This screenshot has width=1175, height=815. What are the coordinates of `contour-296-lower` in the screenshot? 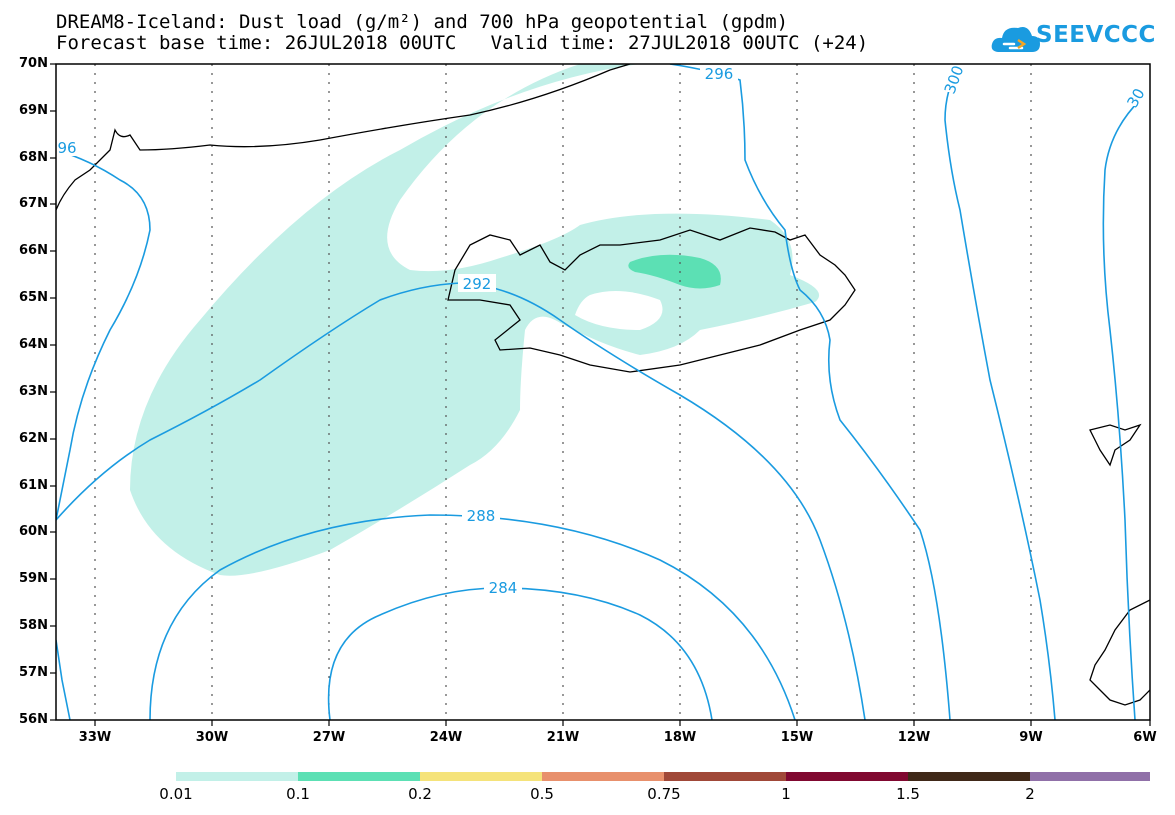 It's located at (63, 679).